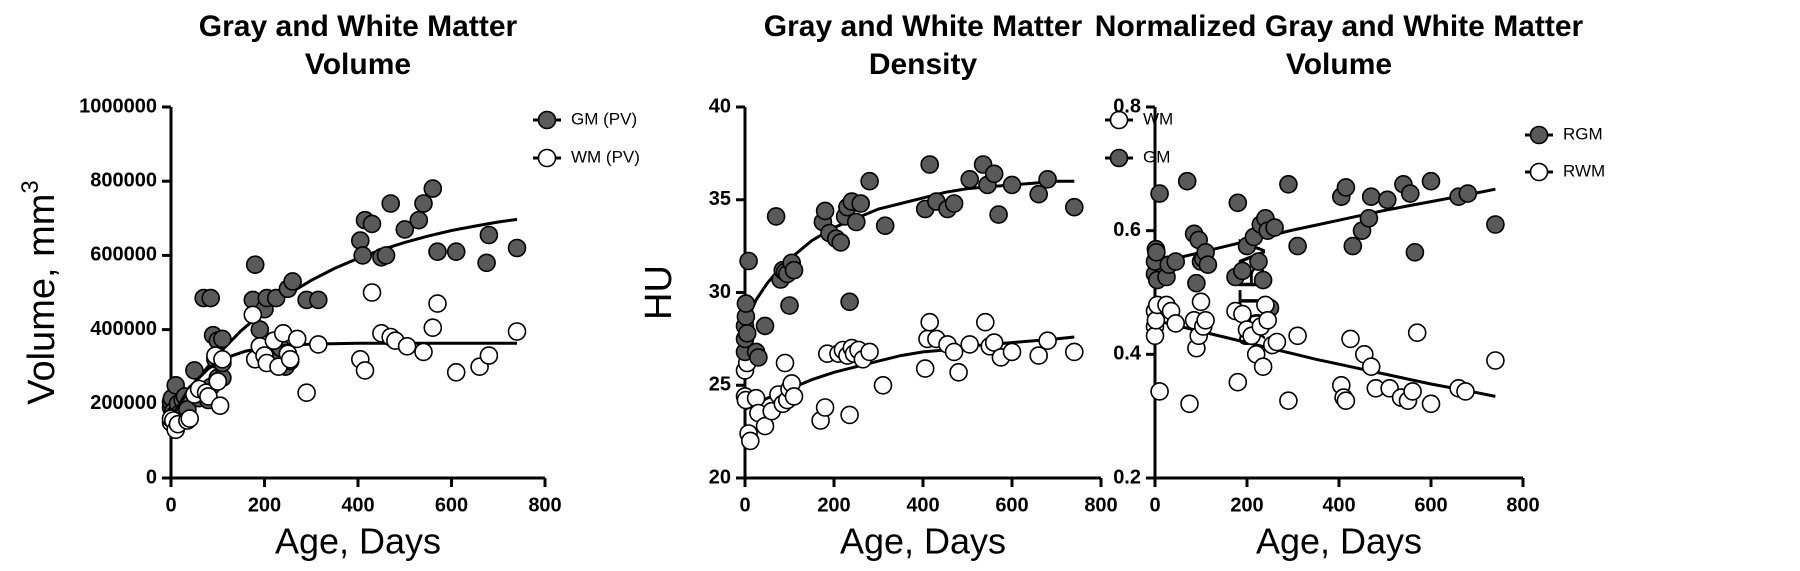  Describe the element at coordinates (1127, 106) in the screenshot. I see `y-tick-label: 0.8` at that location.